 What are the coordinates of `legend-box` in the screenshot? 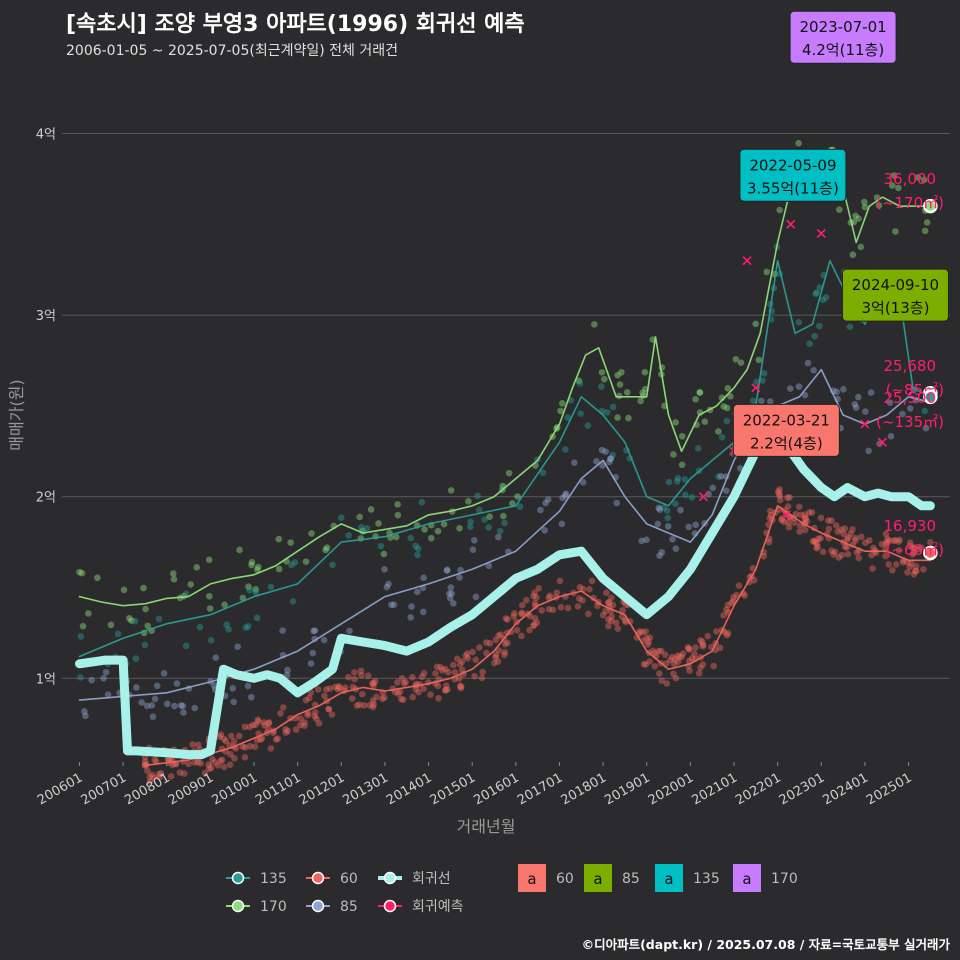 It's located at (669, 878).